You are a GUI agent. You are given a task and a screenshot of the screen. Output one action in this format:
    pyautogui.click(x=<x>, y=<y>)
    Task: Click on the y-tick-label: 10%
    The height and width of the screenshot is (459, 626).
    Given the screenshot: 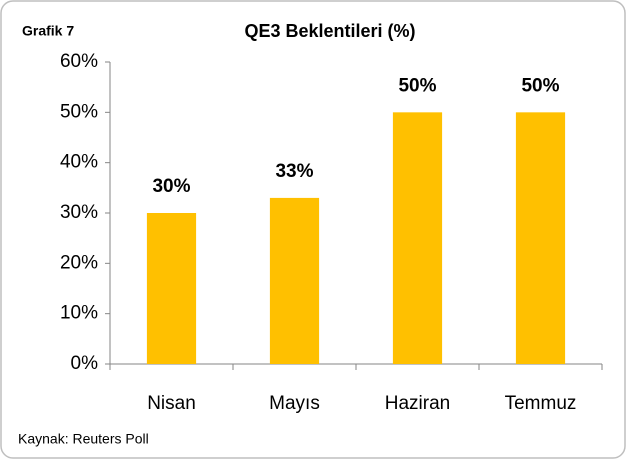 What is the action you would take?
    pyautogui.click(x=79, y=313)
    